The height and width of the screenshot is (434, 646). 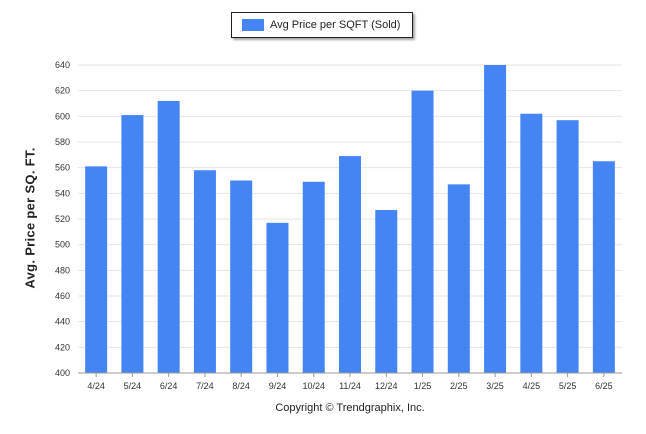 I want to click on x-tick-label: 3/25, so click(x=495, y=386).